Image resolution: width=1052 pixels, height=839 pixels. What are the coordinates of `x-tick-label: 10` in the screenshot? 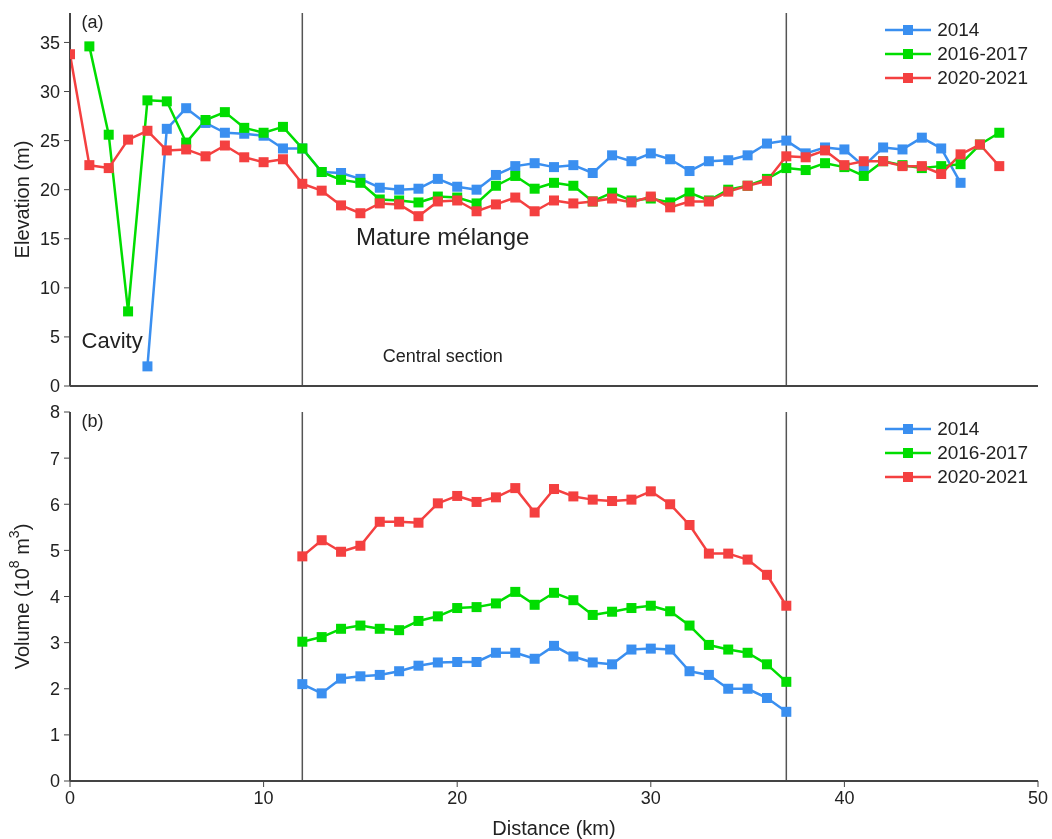 It's located at (263, 797).